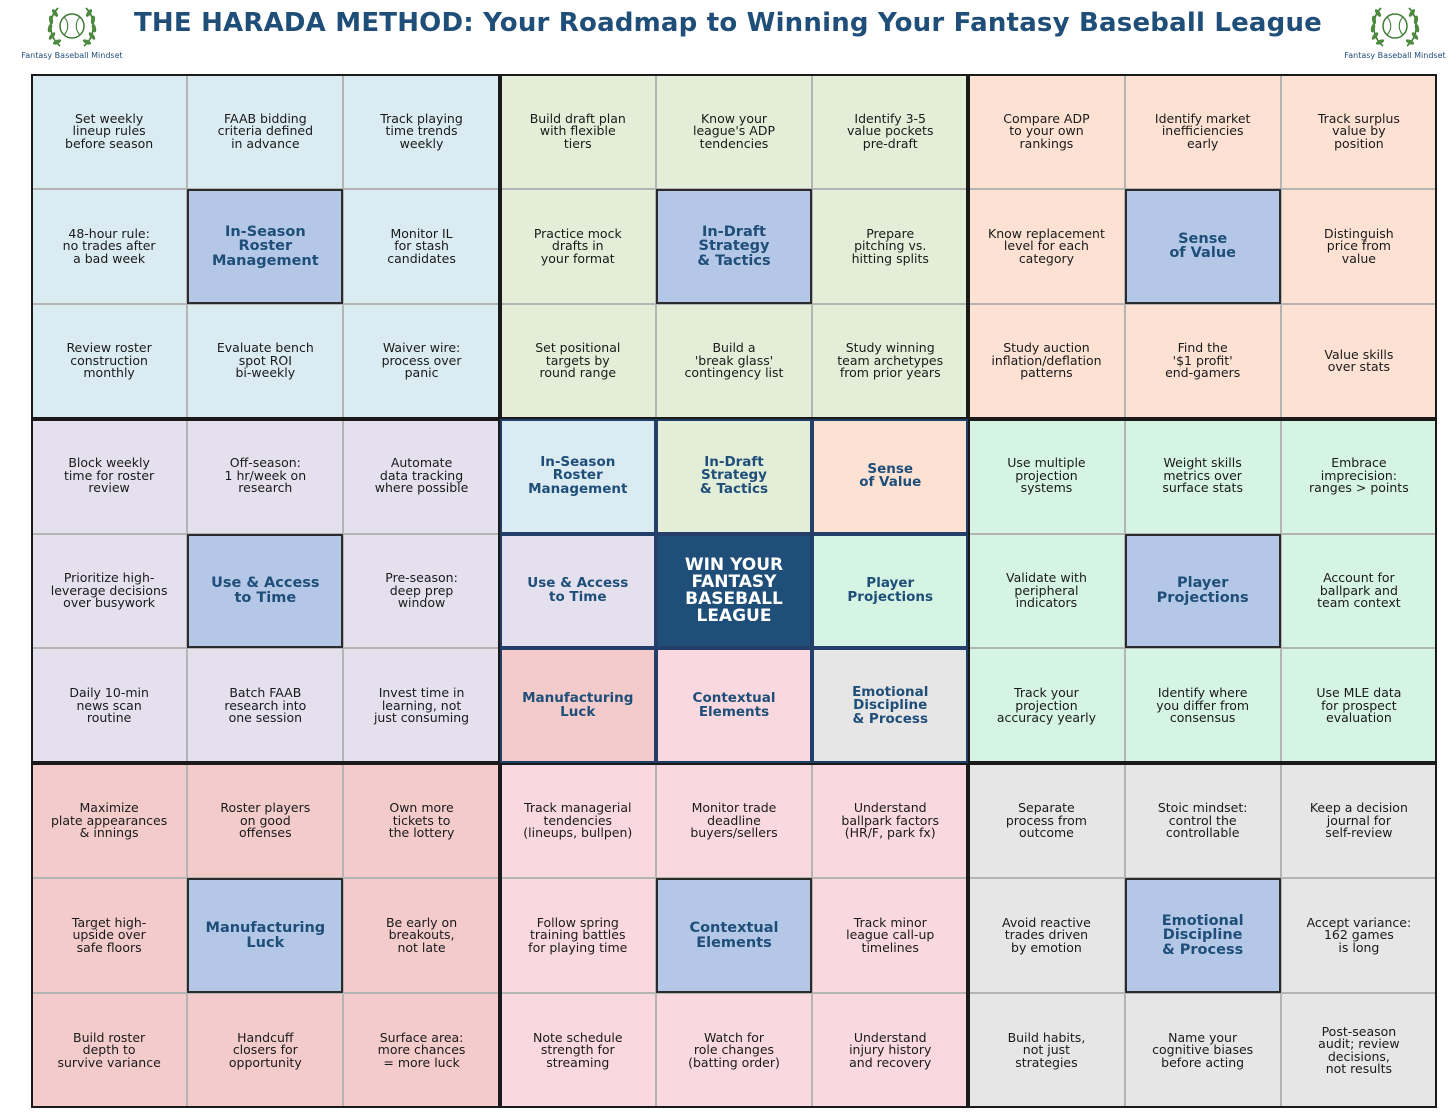  Describe the element at coordinates (890, 706) in the screenshot. I see `center-category-cell: Emotional Discipline & Process` at that location.